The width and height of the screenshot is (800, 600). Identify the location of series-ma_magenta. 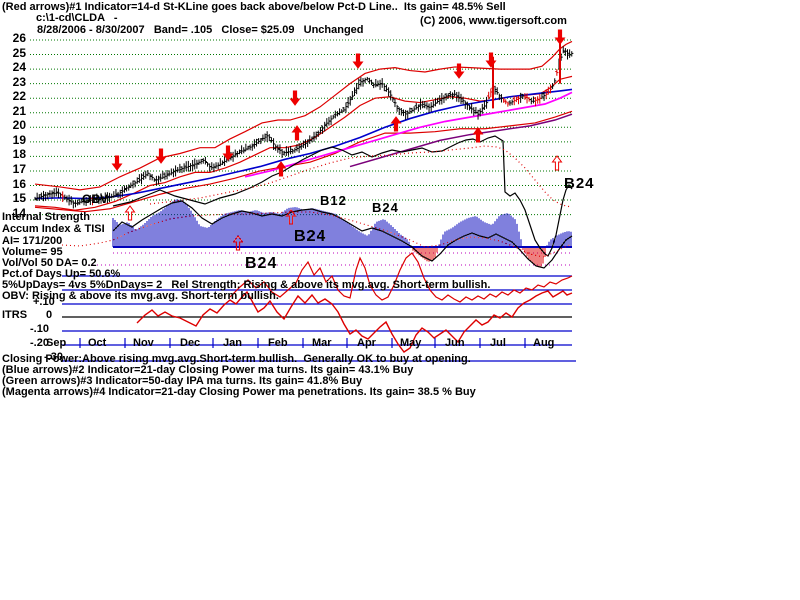
(408, 134).